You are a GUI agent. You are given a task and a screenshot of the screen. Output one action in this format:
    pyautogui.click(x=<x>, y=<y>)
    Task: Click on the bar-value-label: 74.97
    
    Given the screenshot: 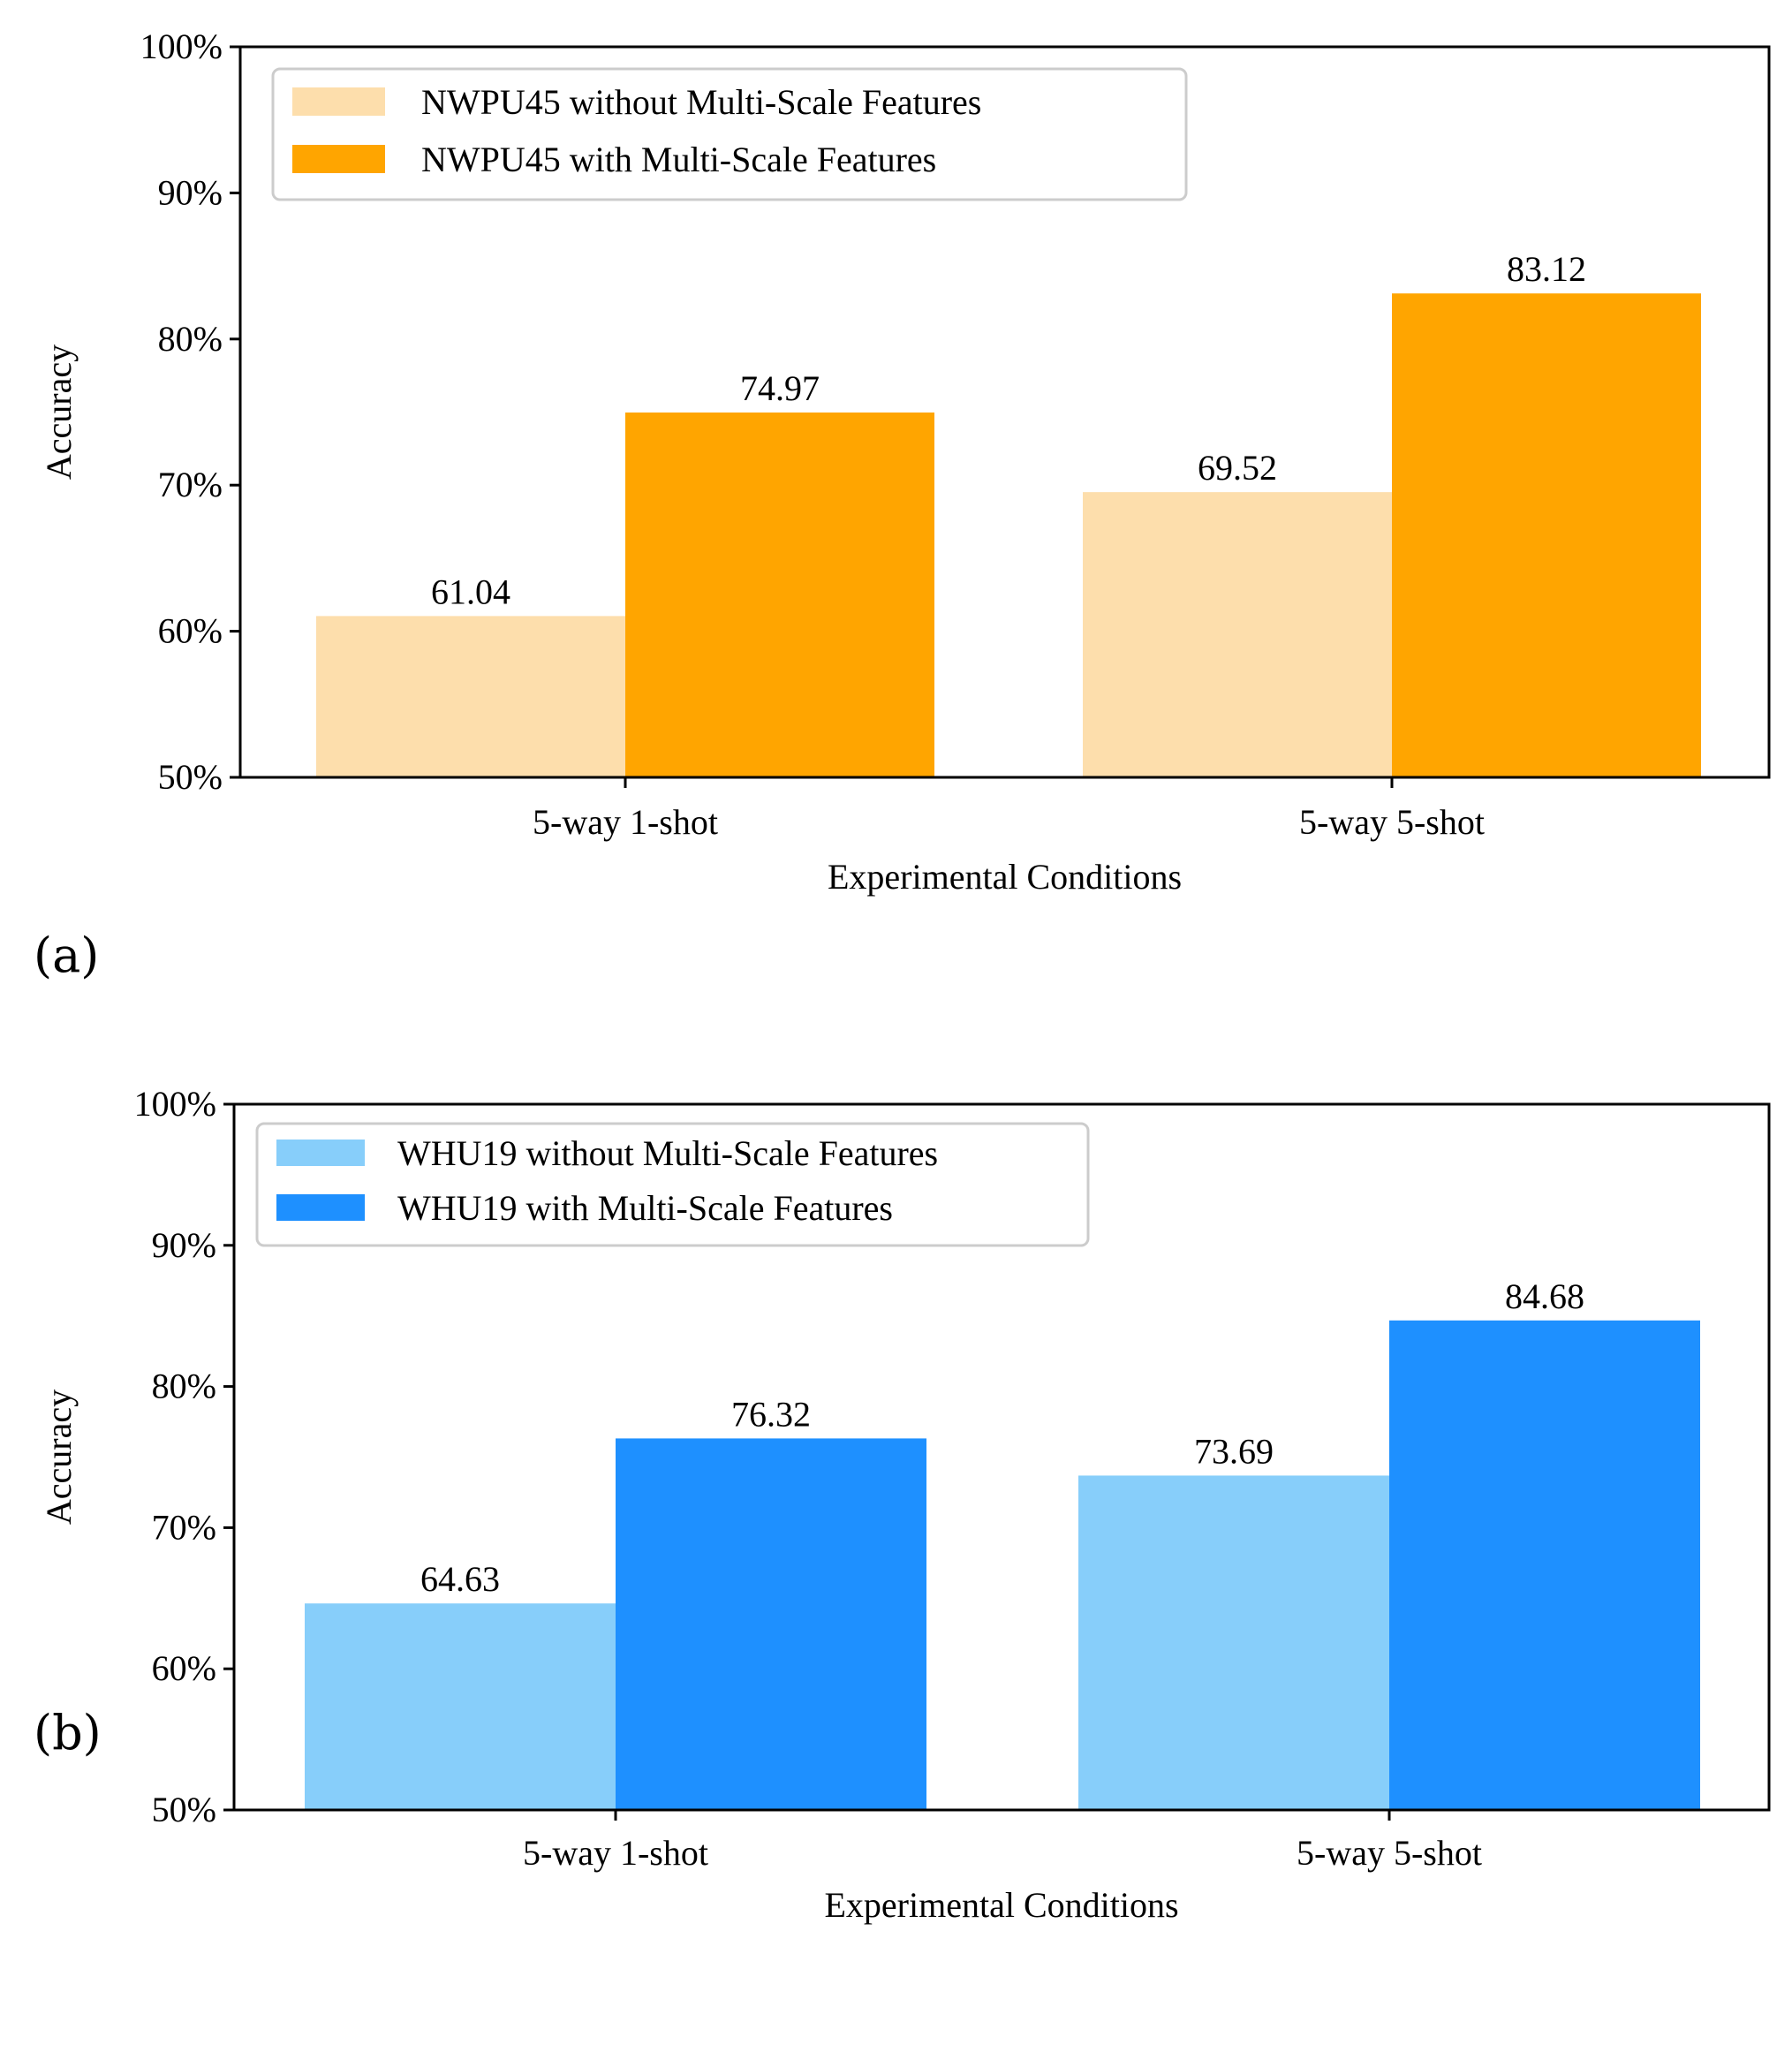 What is the action you would take?
    pyautogui.click(x=780, y=388)
    